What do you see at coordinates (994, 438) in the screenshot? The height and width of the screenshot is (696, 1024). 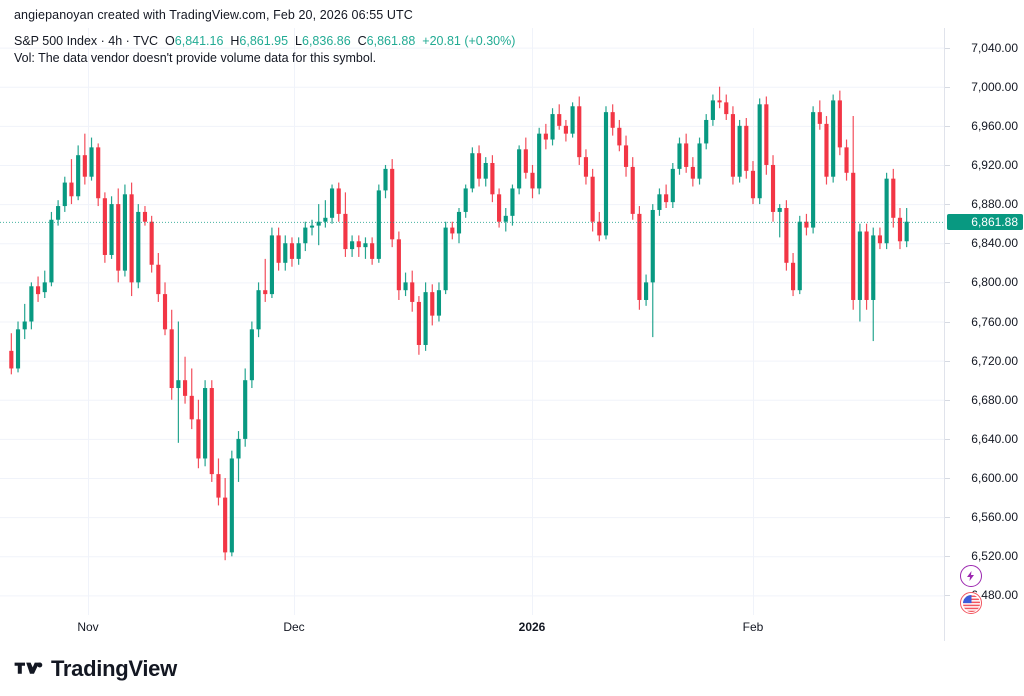 I see `price-tick-label: 6,640.00` at bounding box center [994, 438].